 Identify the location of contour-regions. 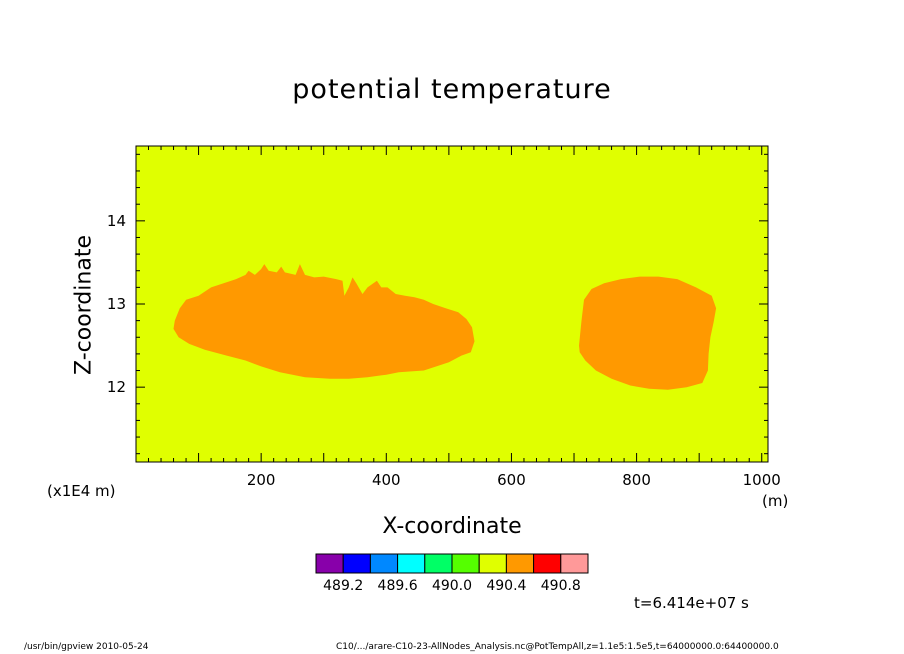
(445, 327).